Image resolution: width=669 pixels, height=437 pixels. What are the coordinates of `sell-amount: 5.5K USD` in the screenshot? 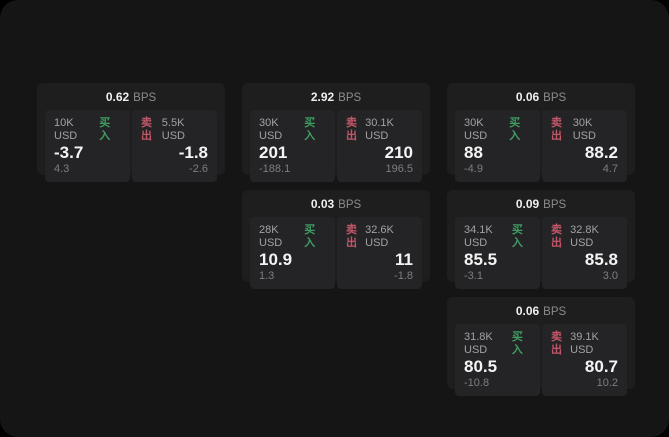 It's located at (173, 129).